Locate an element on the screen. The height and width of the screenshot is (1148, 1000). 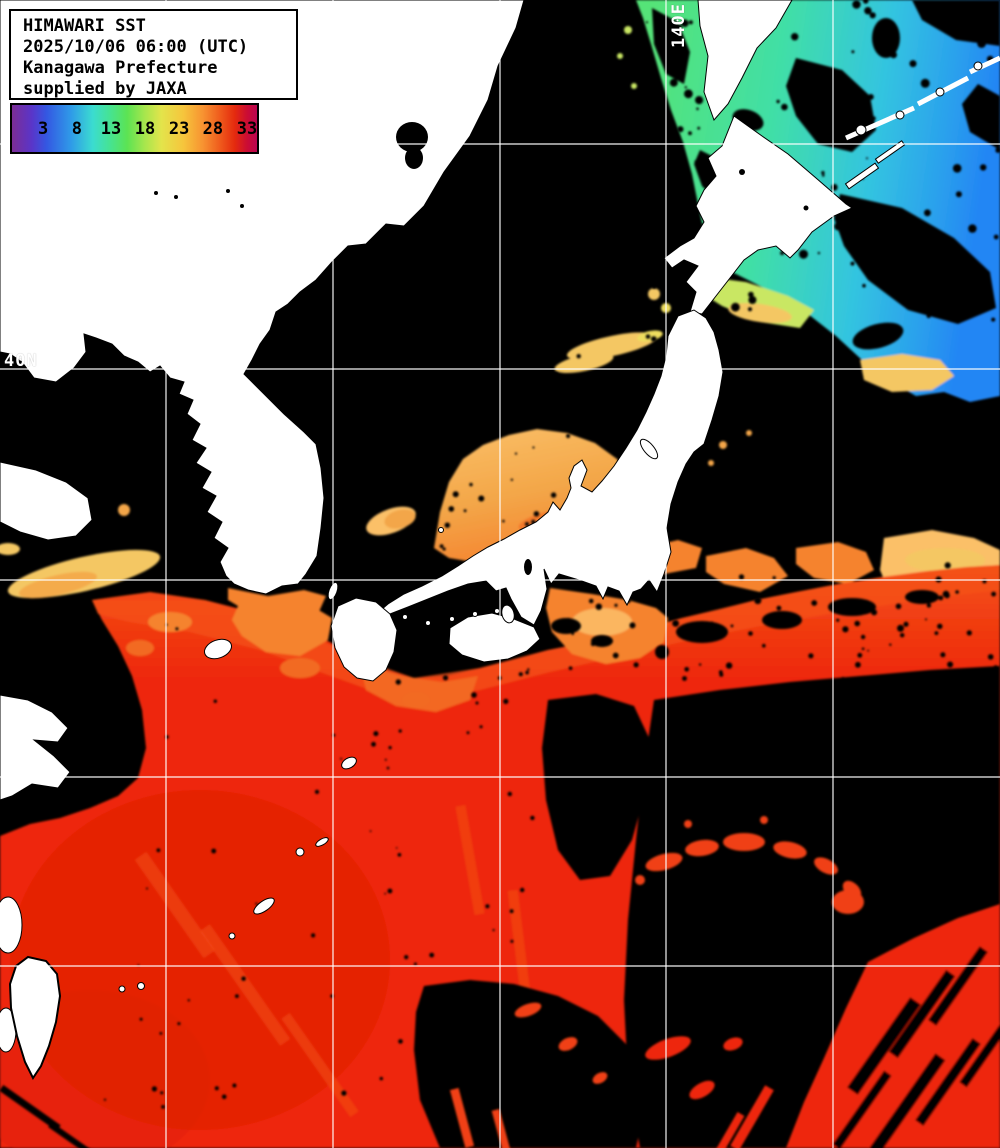
sea-patch-coastal-orange is located at coordinates (140, 648).